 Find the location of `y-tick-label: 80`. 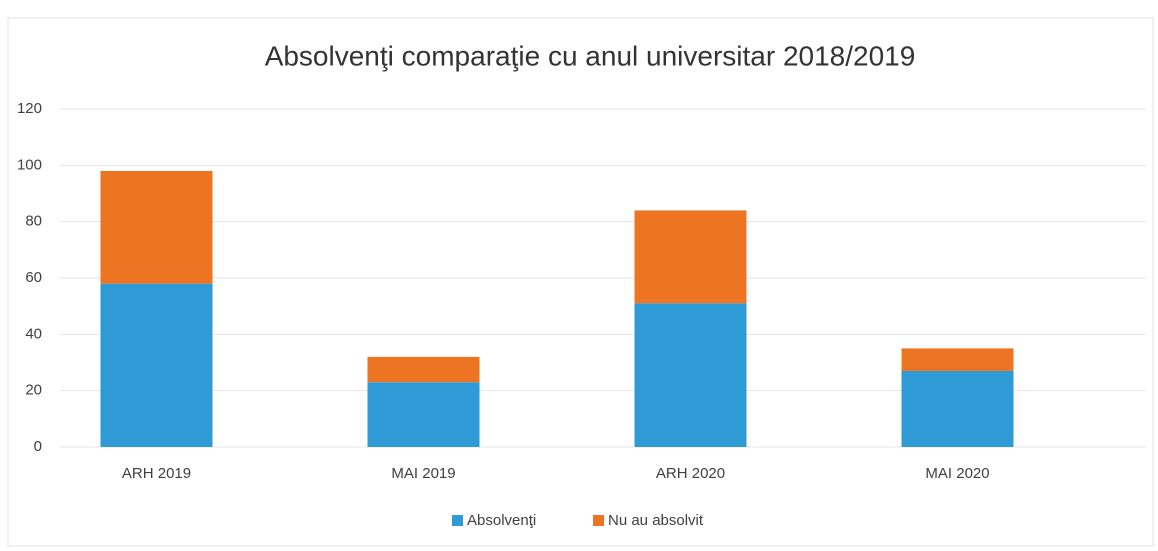

y-tick-label: 80 is located at coordinates (33, 221).